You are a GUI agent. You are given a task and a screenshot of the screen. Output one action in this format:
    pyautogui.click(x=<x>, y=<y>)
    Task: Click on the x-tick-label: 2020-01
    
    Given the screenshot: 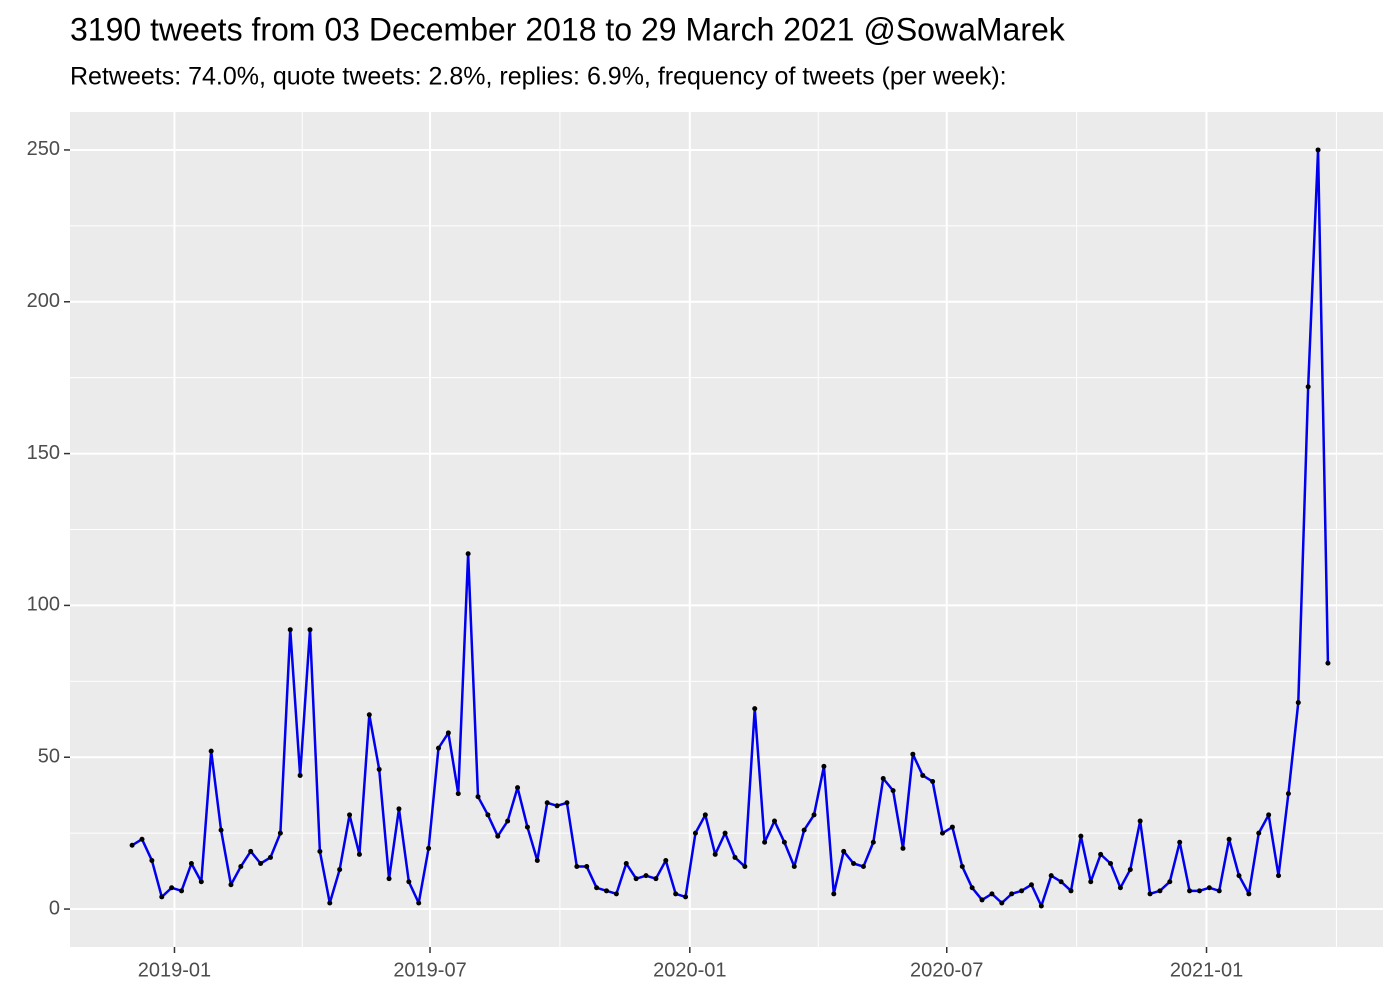 What is the action you would take?
    pyautogui.click(x=689, y=970)
    